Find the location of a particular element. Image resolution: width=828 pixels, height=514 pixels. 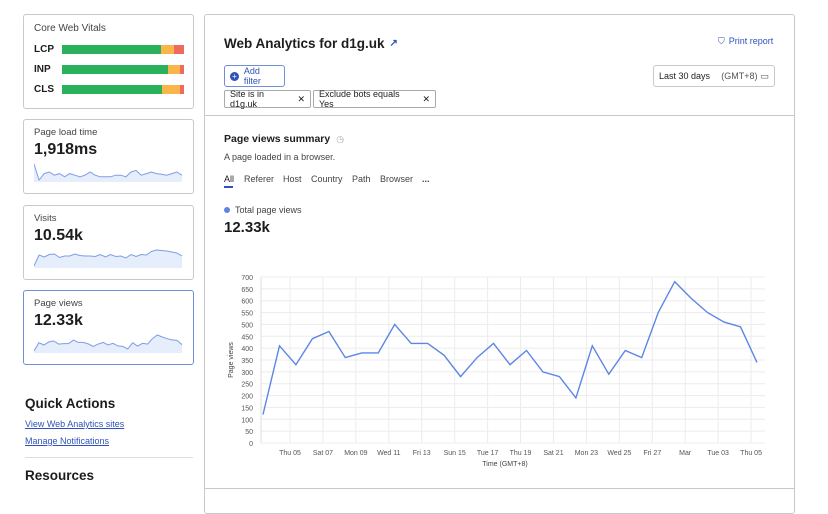

filter-value: d1g.uk is located at coordinates (244, 104).